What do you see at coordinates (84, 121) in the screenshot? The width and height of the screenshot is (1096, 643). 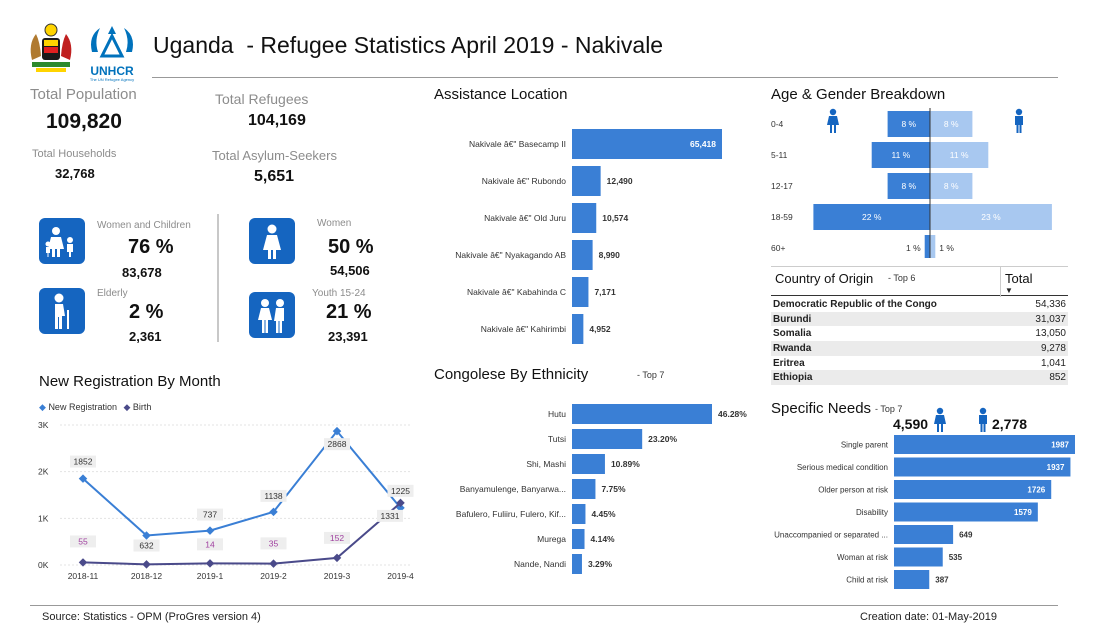 I see `total-population-value: 109,820` at bounding box center [84, 121].